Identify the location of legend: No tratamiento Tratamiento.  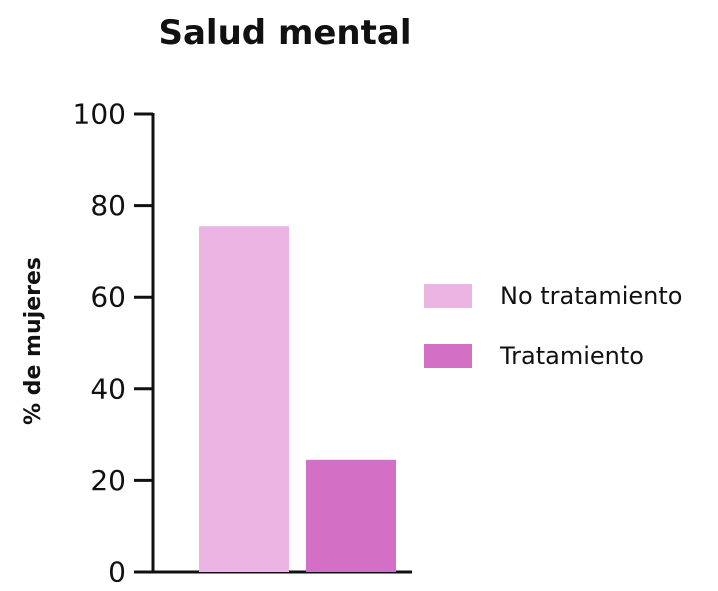
(553, 326).